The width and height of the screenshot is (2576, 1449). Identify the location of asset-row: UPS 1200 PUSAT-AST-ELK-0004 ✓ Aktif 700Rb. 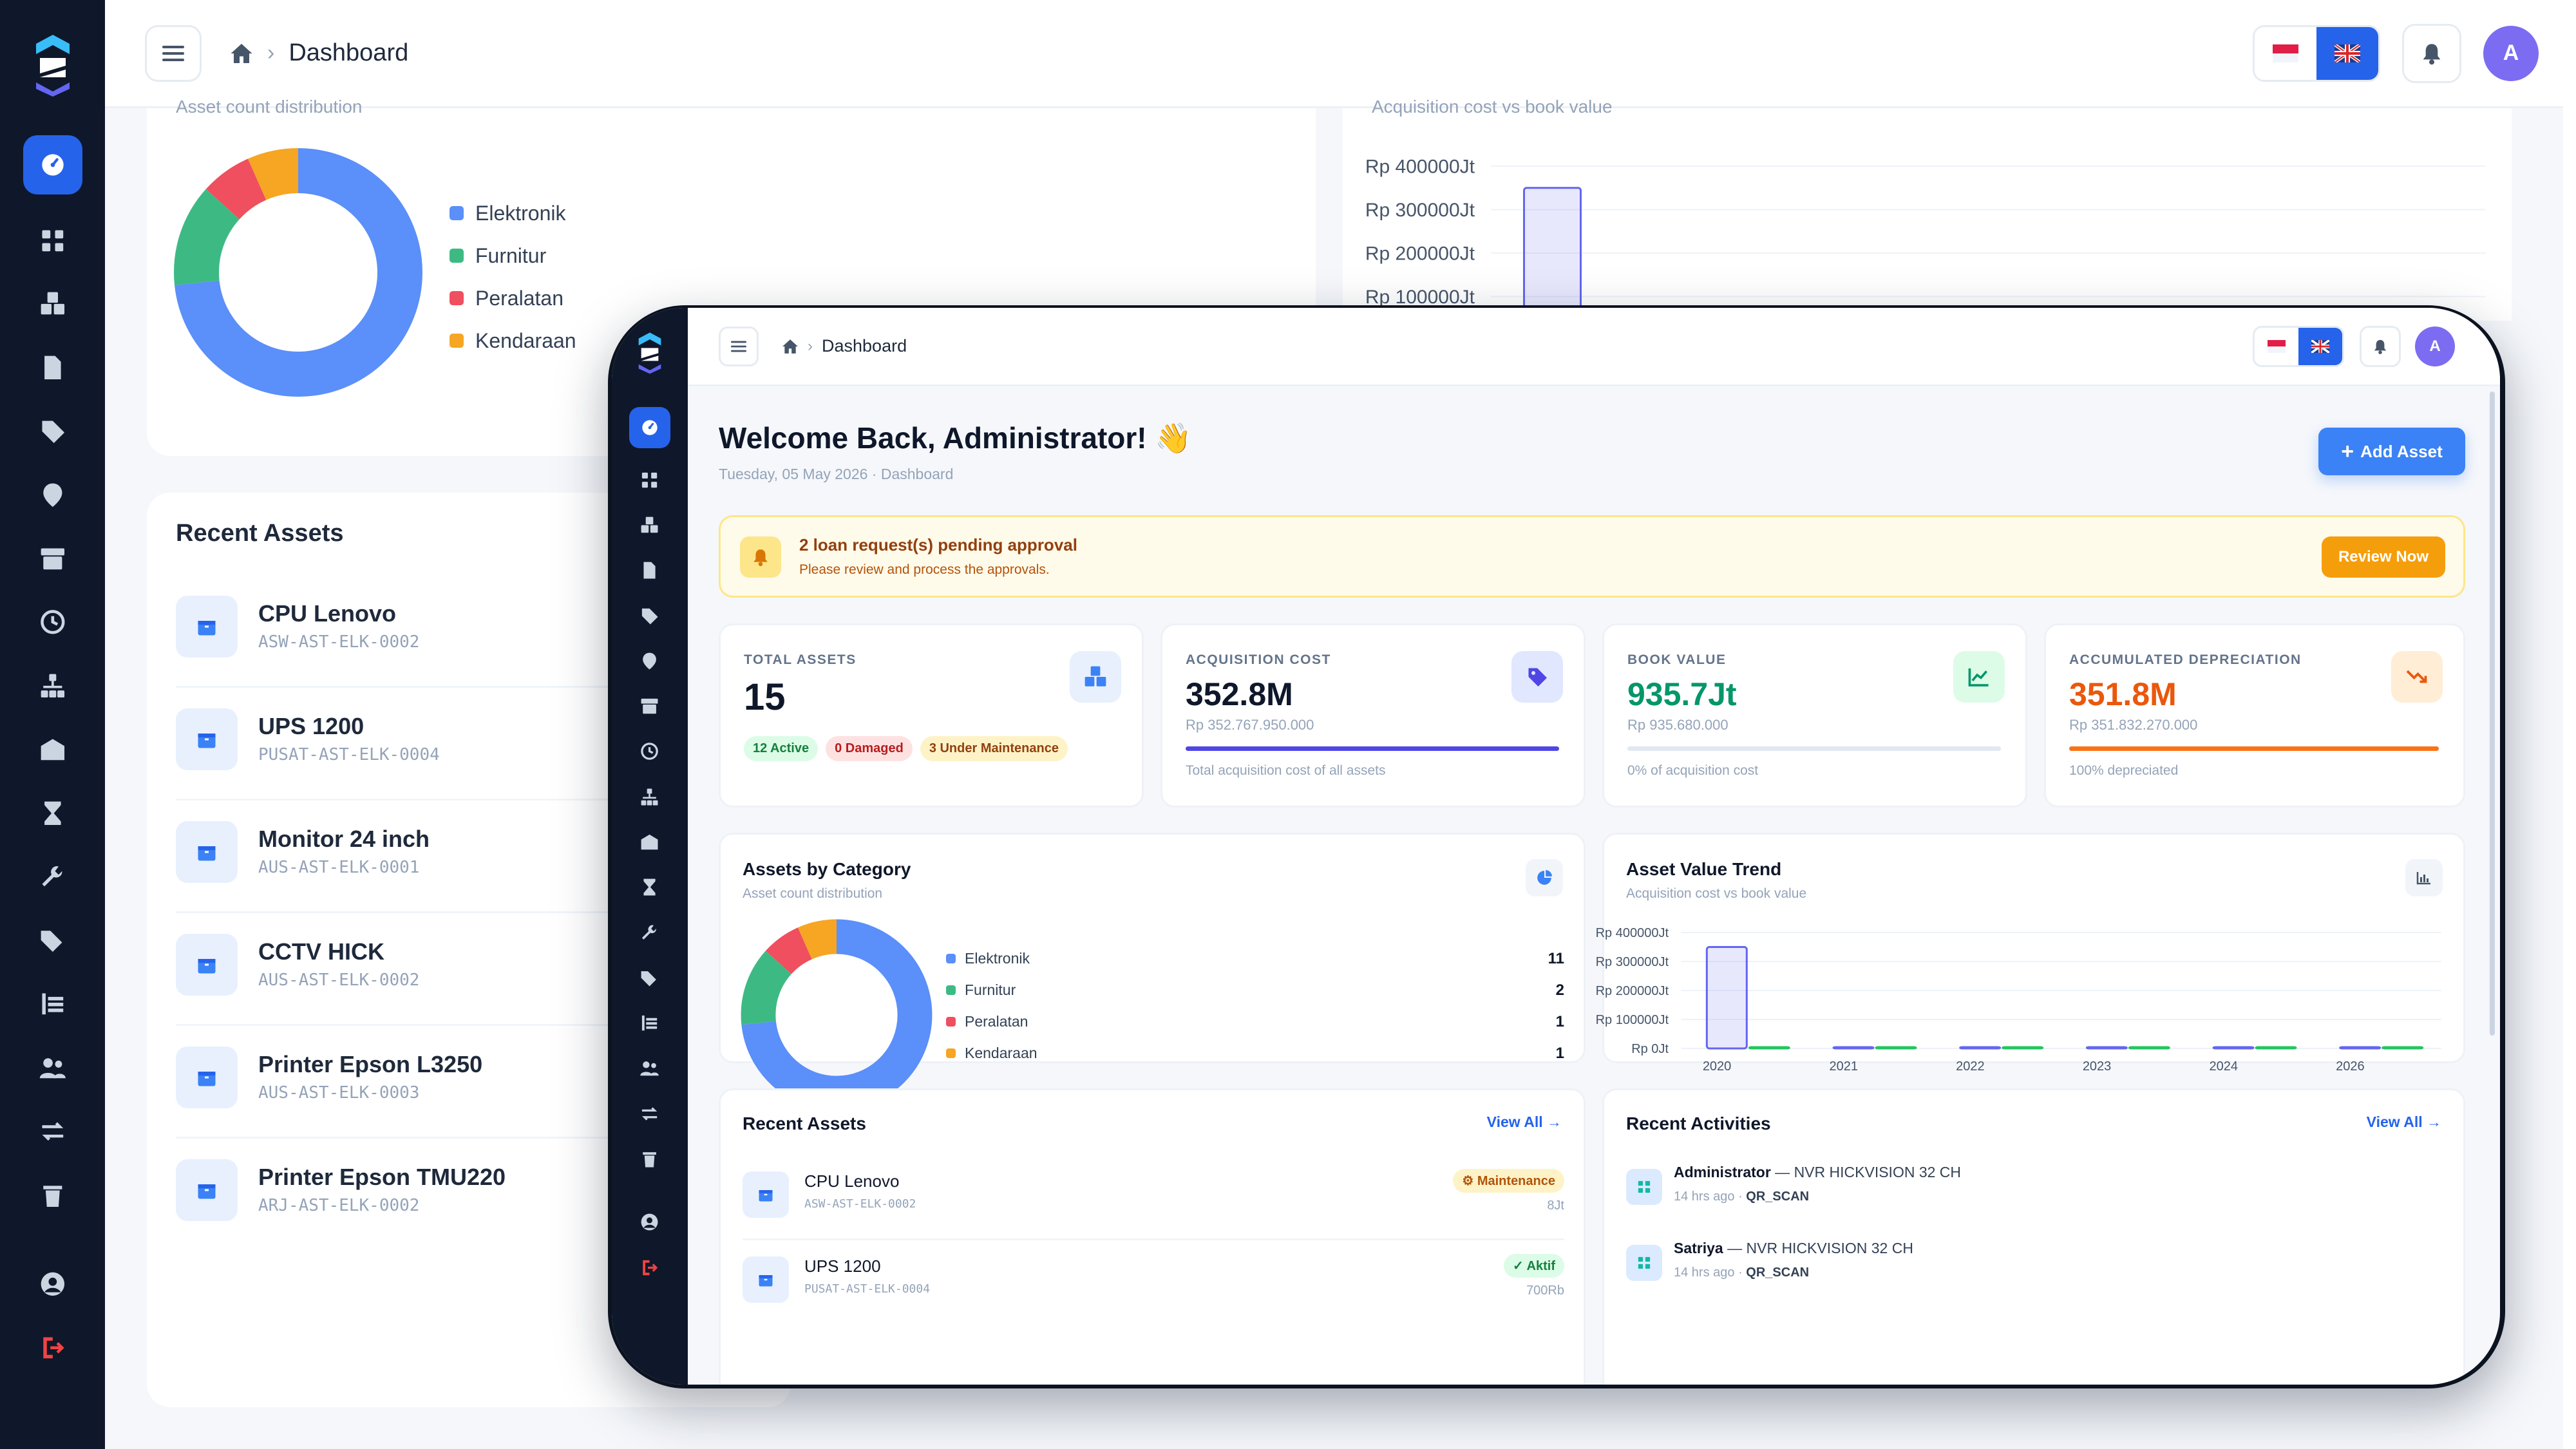
(1154, 1283).